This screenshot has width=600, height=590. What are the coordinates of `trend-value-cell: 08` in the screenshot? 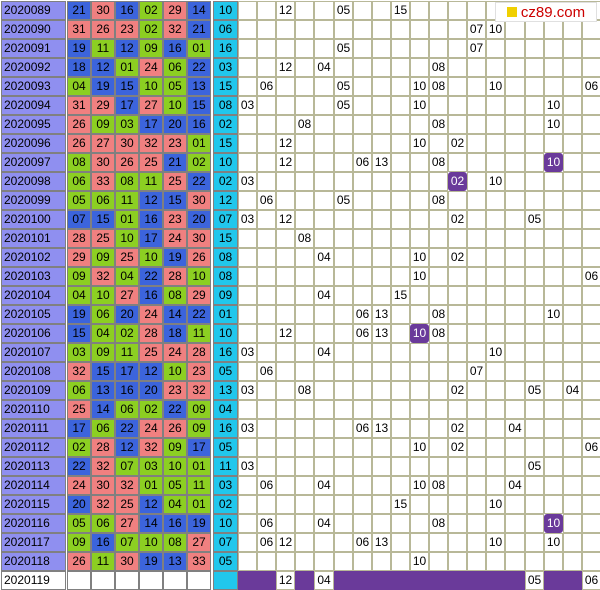 It's located at (438, 162).